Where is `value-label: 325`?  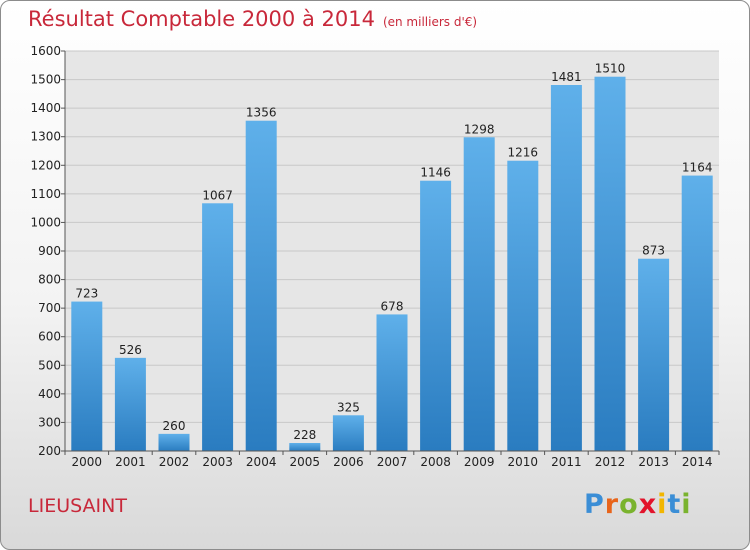
value-label: 325 is located at coordinates (348, 407).